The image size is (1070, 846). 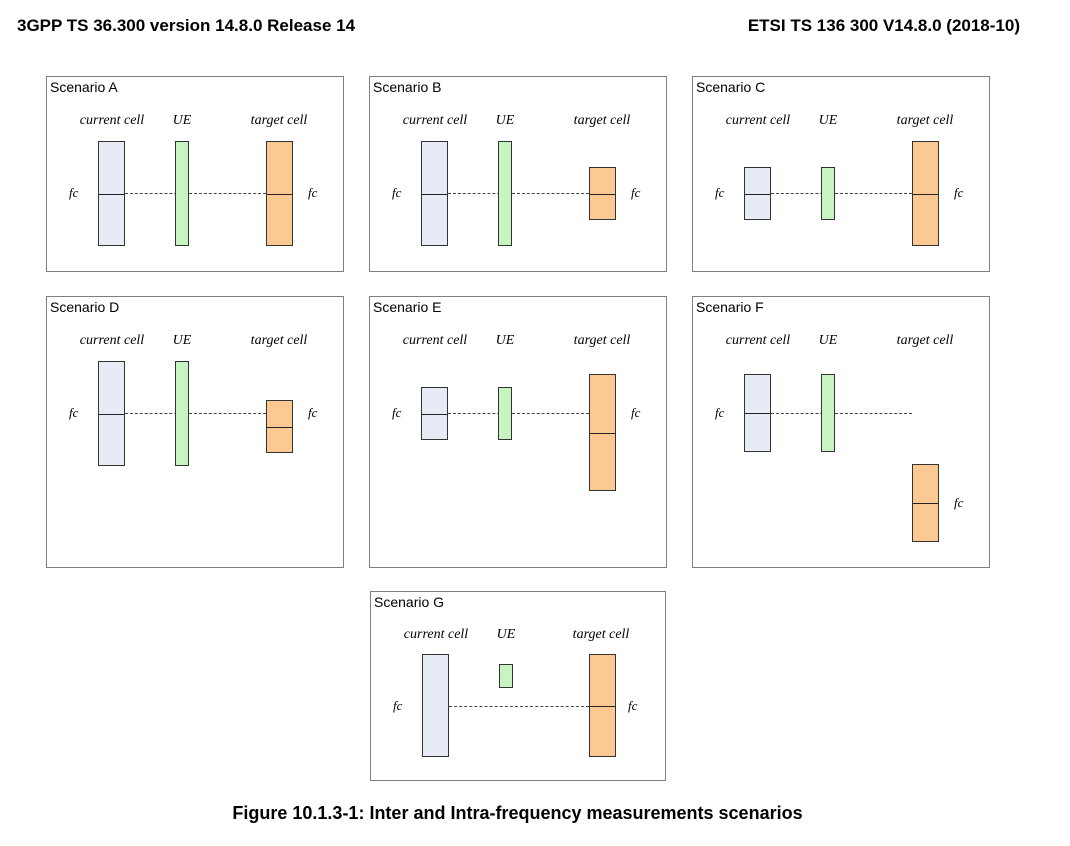 What do you see at coordinates (84, 87) in the screenshot?
I see `scenario-title: Scenario A` at bounding box center [84, 87].